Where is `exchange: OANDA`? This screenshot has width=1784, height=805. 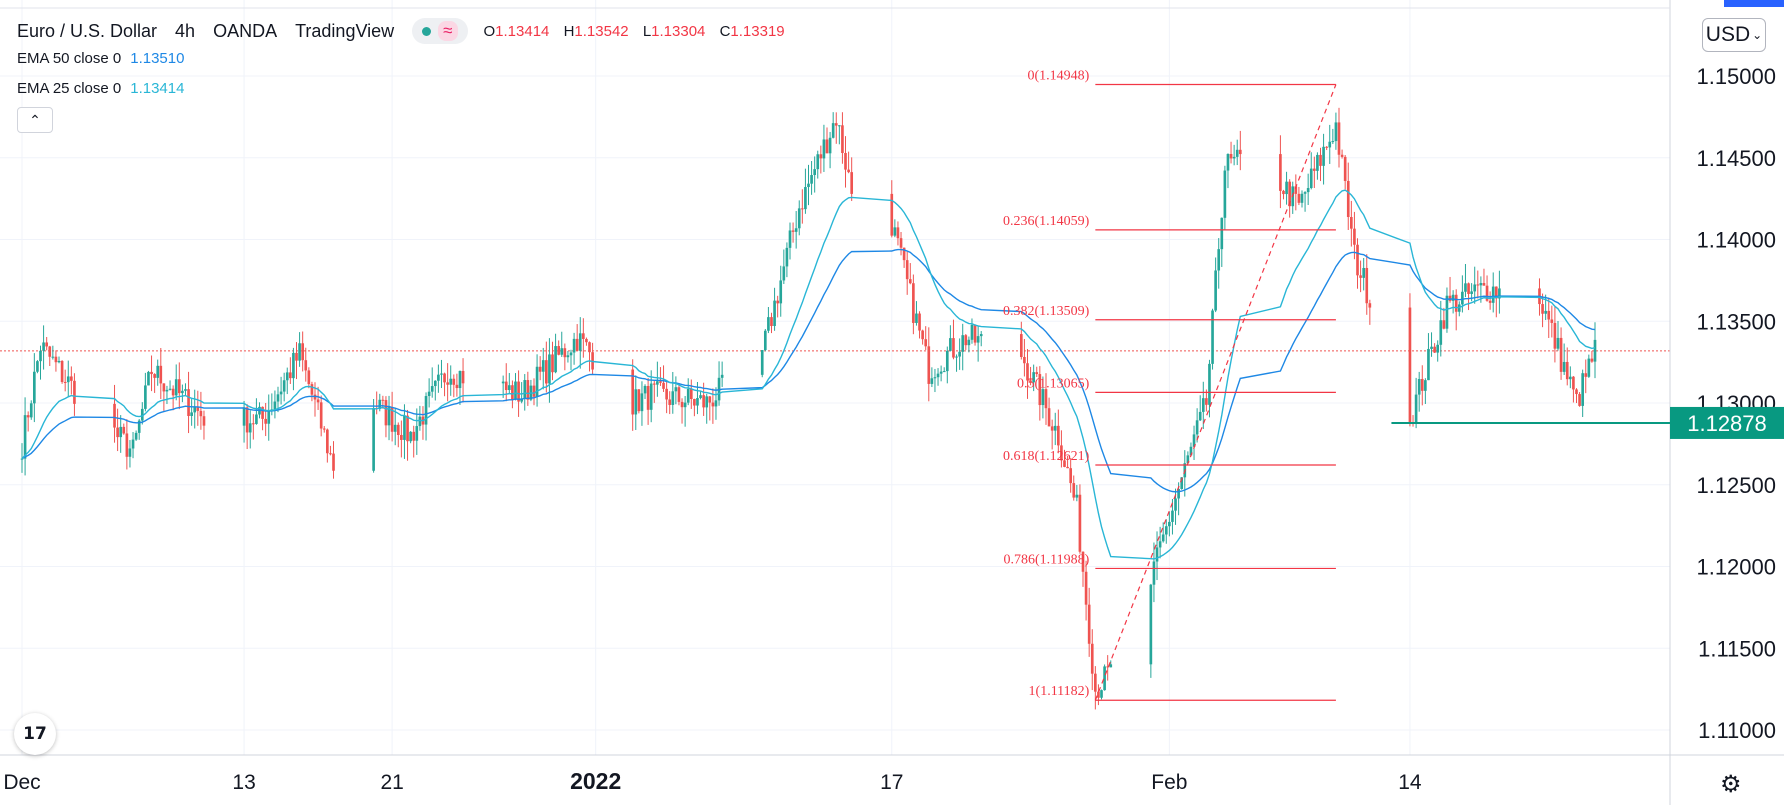 exchange: OANDA is located at coordinates (245, 30).